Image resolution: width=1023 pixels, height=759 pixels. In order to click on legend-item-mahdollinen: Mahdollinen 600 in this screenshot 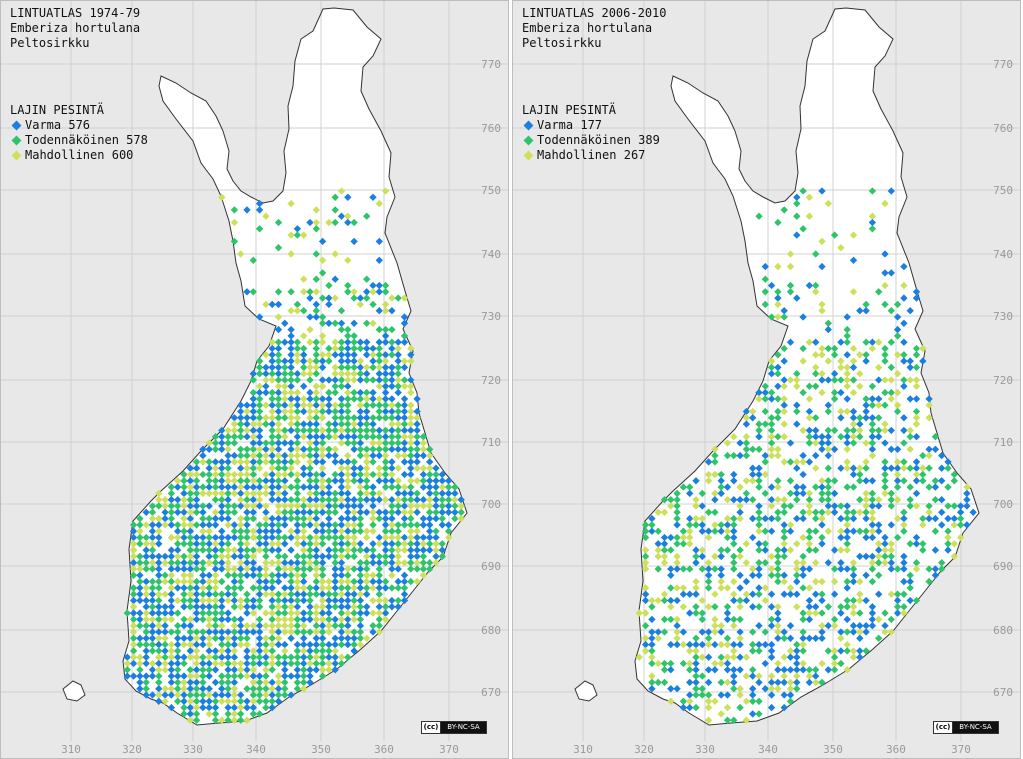, I will do `click(79, 155)`.